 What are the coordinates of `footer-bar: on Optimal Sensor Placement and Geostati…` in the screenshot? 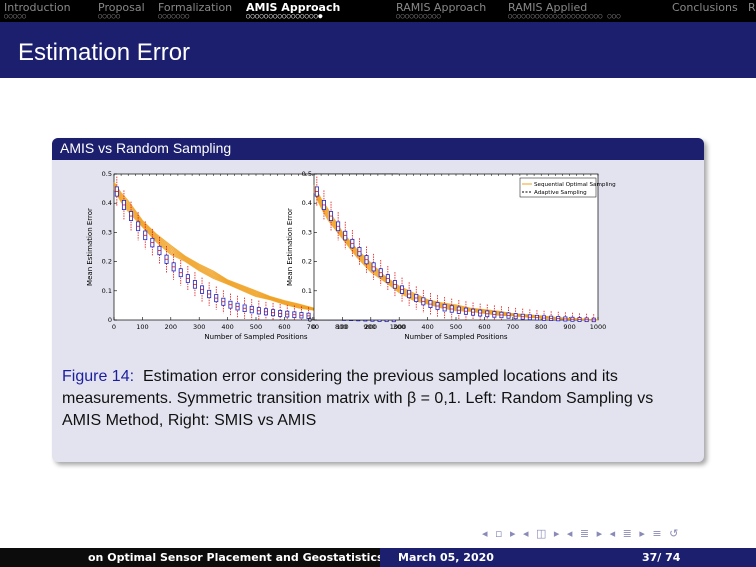 It's located at (378, 557).